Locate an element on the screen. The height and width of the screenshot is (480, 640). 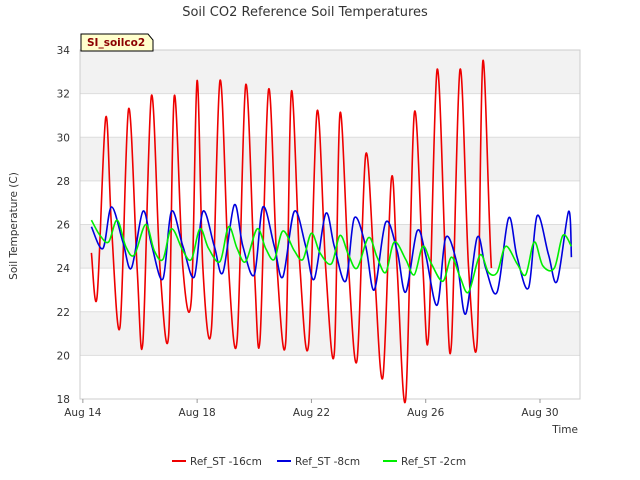
y-tick-label: 24 is located at coordinates (64, 269).